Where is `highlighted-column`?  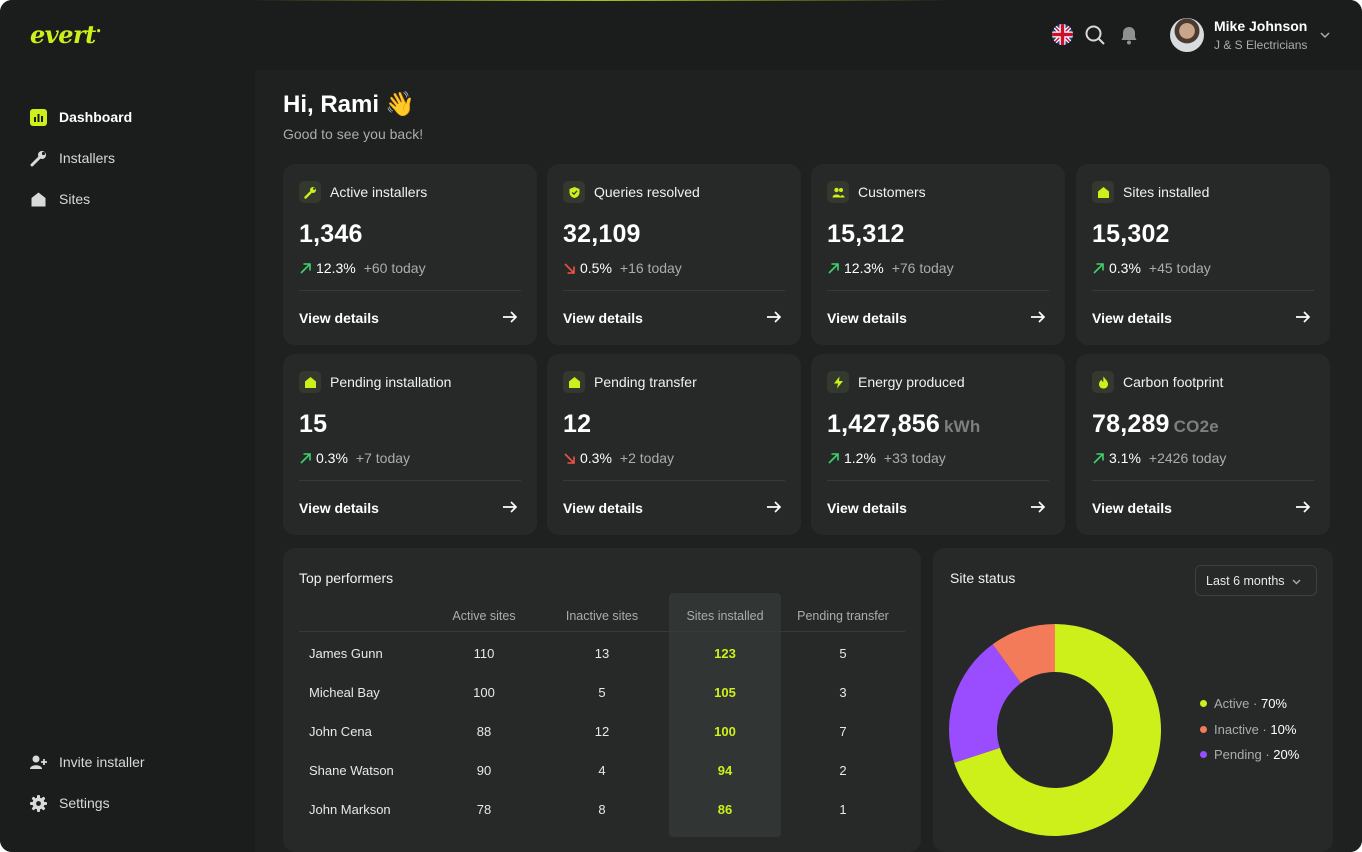
highlighted-column is located at coordinates (725, 715).